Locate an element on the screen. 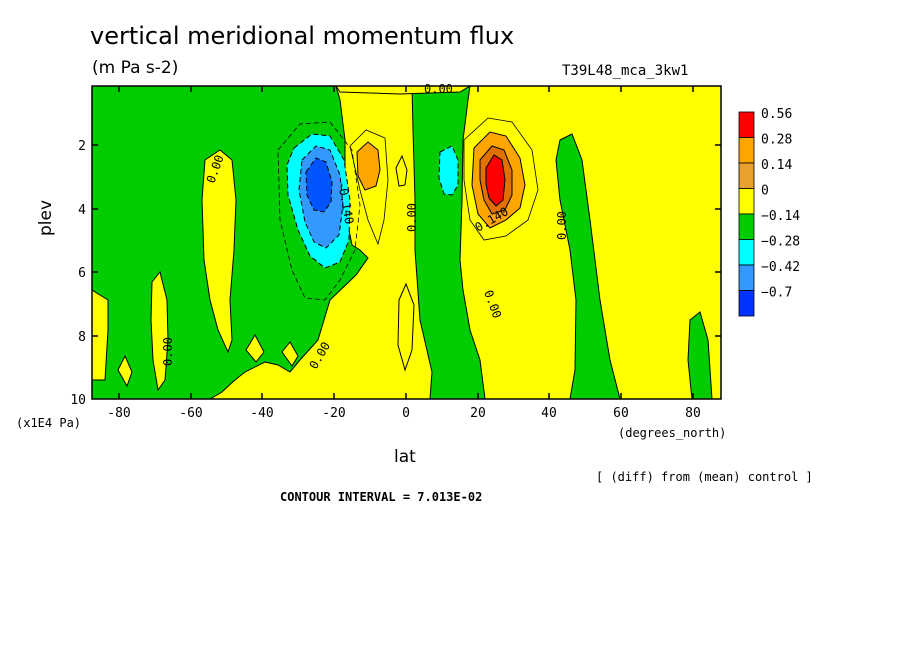 This screenshot has height=654, width=904. green-region-far-east is located at coordinates (700, 355).